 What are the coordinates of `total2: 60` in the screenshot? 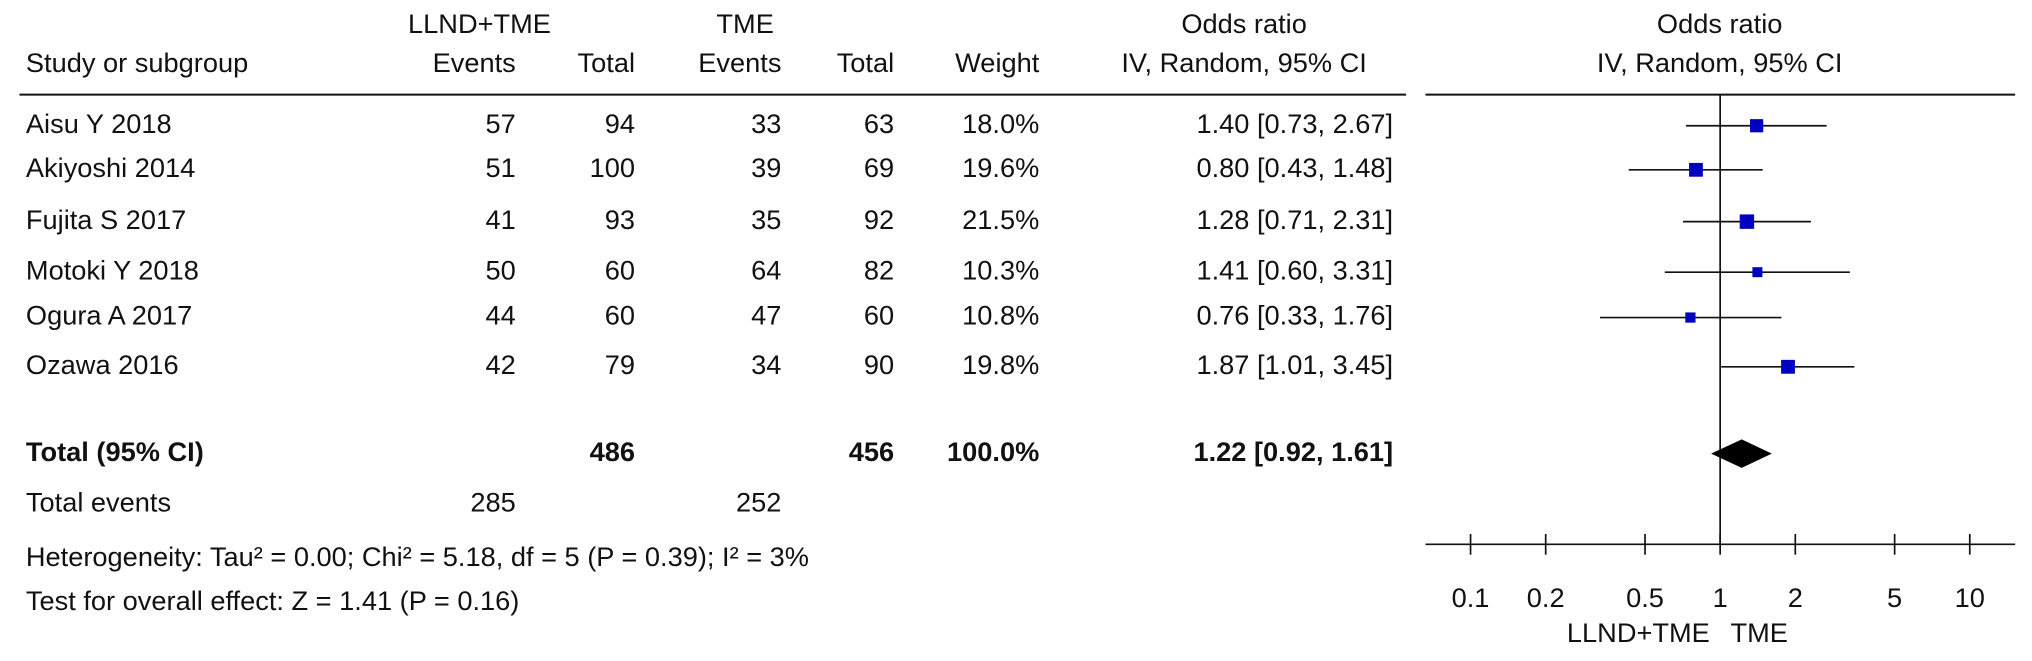 It's located at (879, 315).